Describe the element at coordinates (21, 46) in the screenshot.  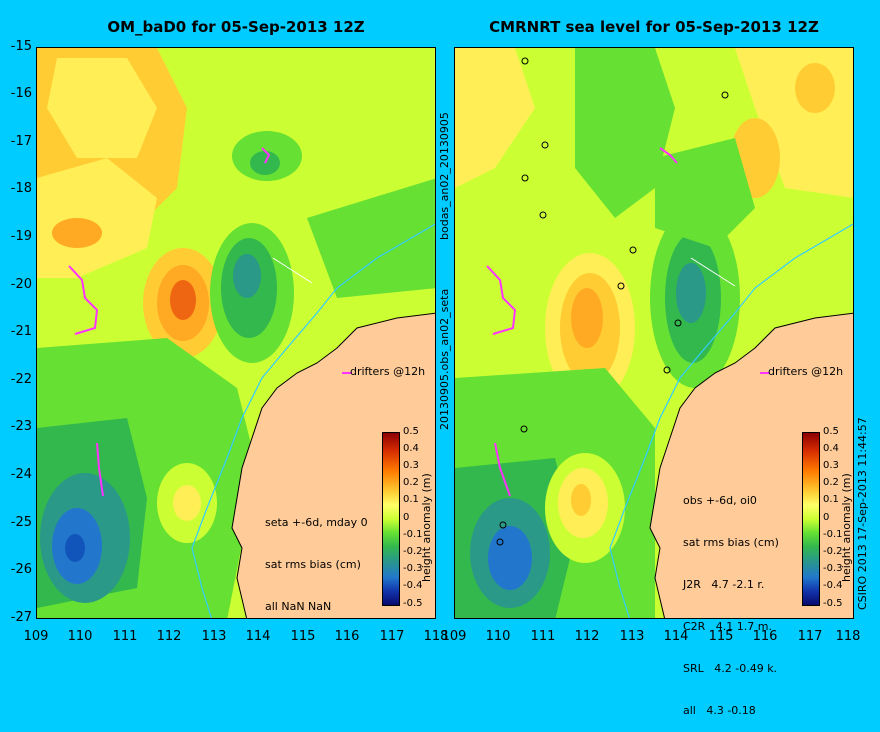
I see `lat-tick: -15` at that location.